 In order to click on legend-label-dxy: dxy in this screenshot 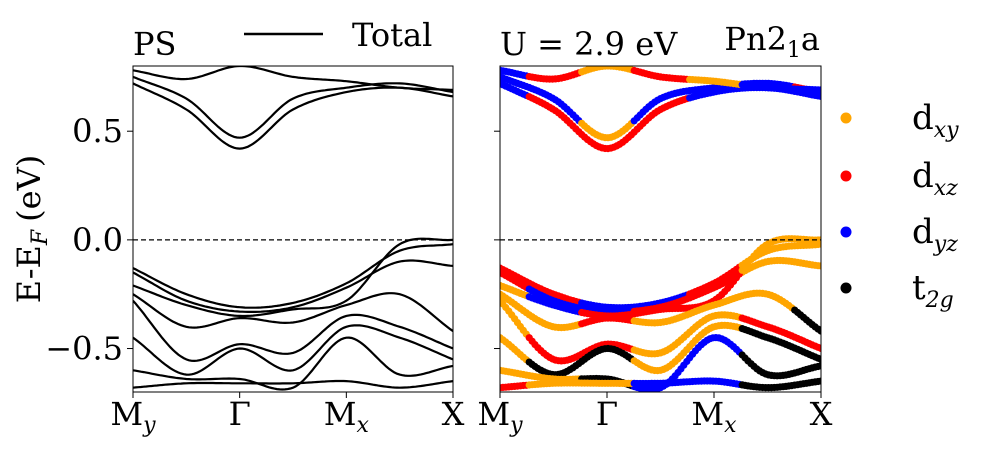, I will do `click(935, 120)`.